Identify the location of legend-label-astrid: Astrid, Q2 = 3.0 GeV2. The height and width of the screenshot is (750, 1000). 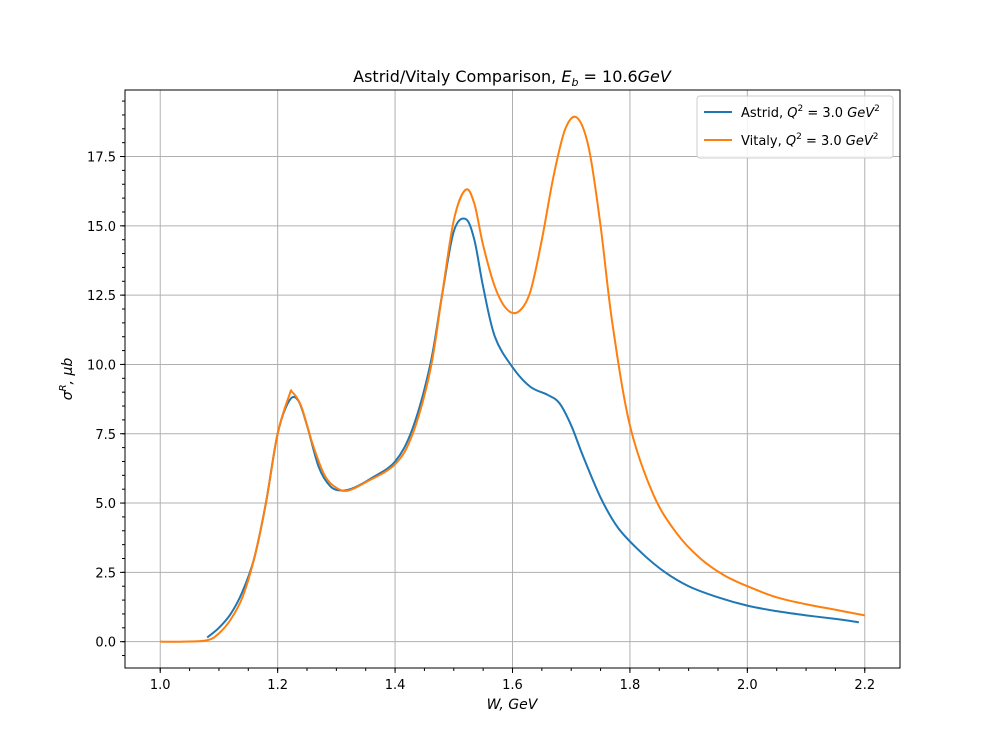
(810, 112).